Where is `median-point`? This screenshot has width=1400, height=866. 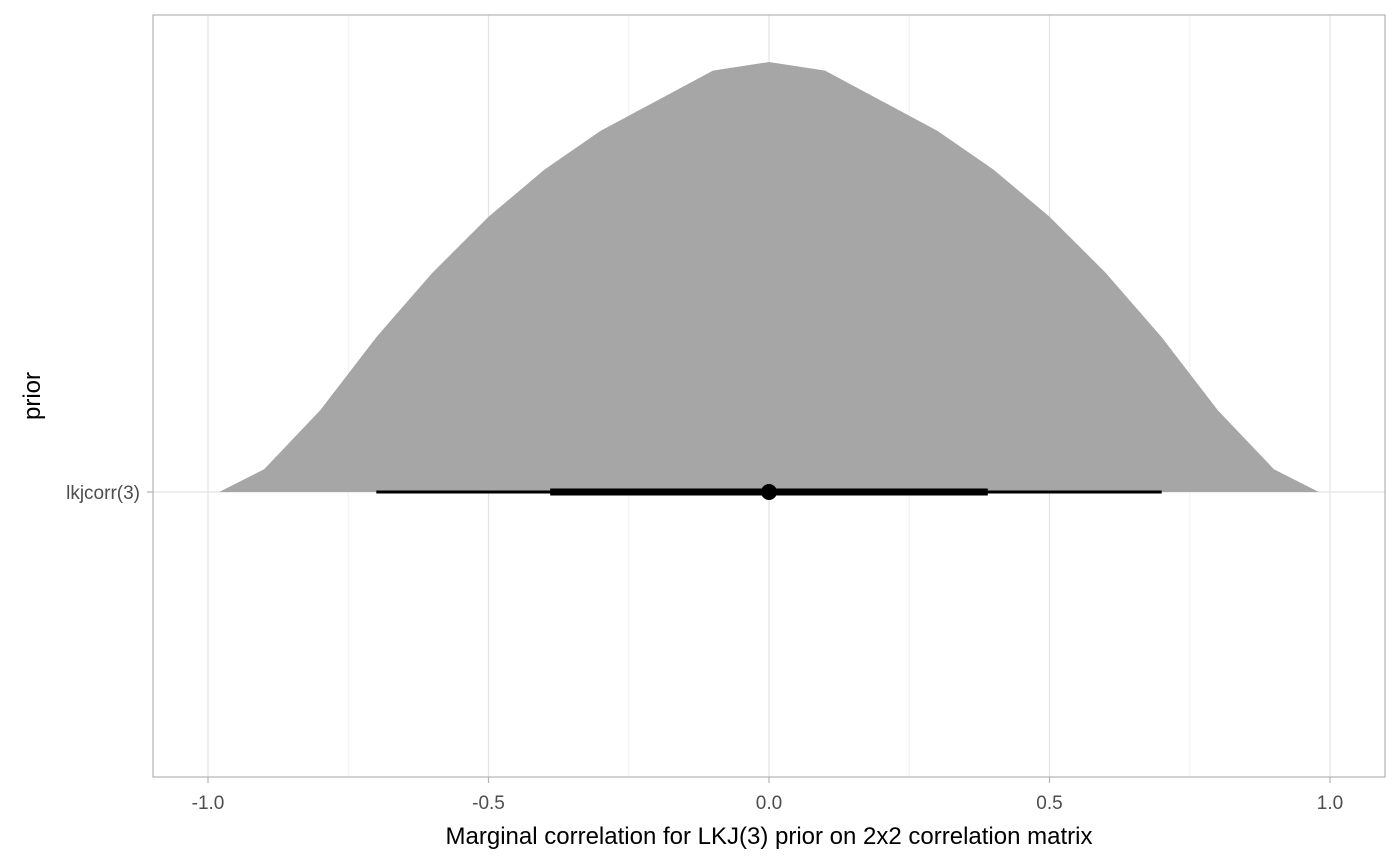 median-point is located at coordinates (769, 492).